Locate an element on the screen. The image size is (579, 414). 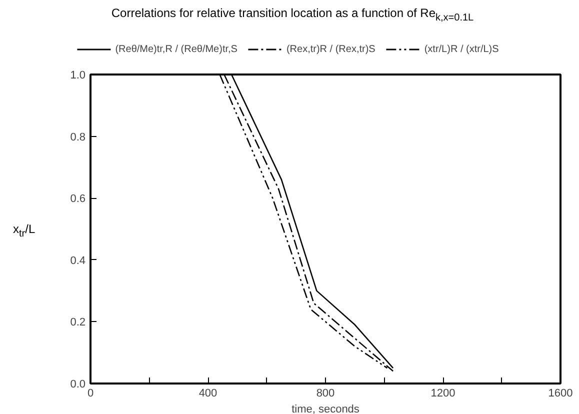
y-tick-label: 0.0 is located at coordinates (78, 384).